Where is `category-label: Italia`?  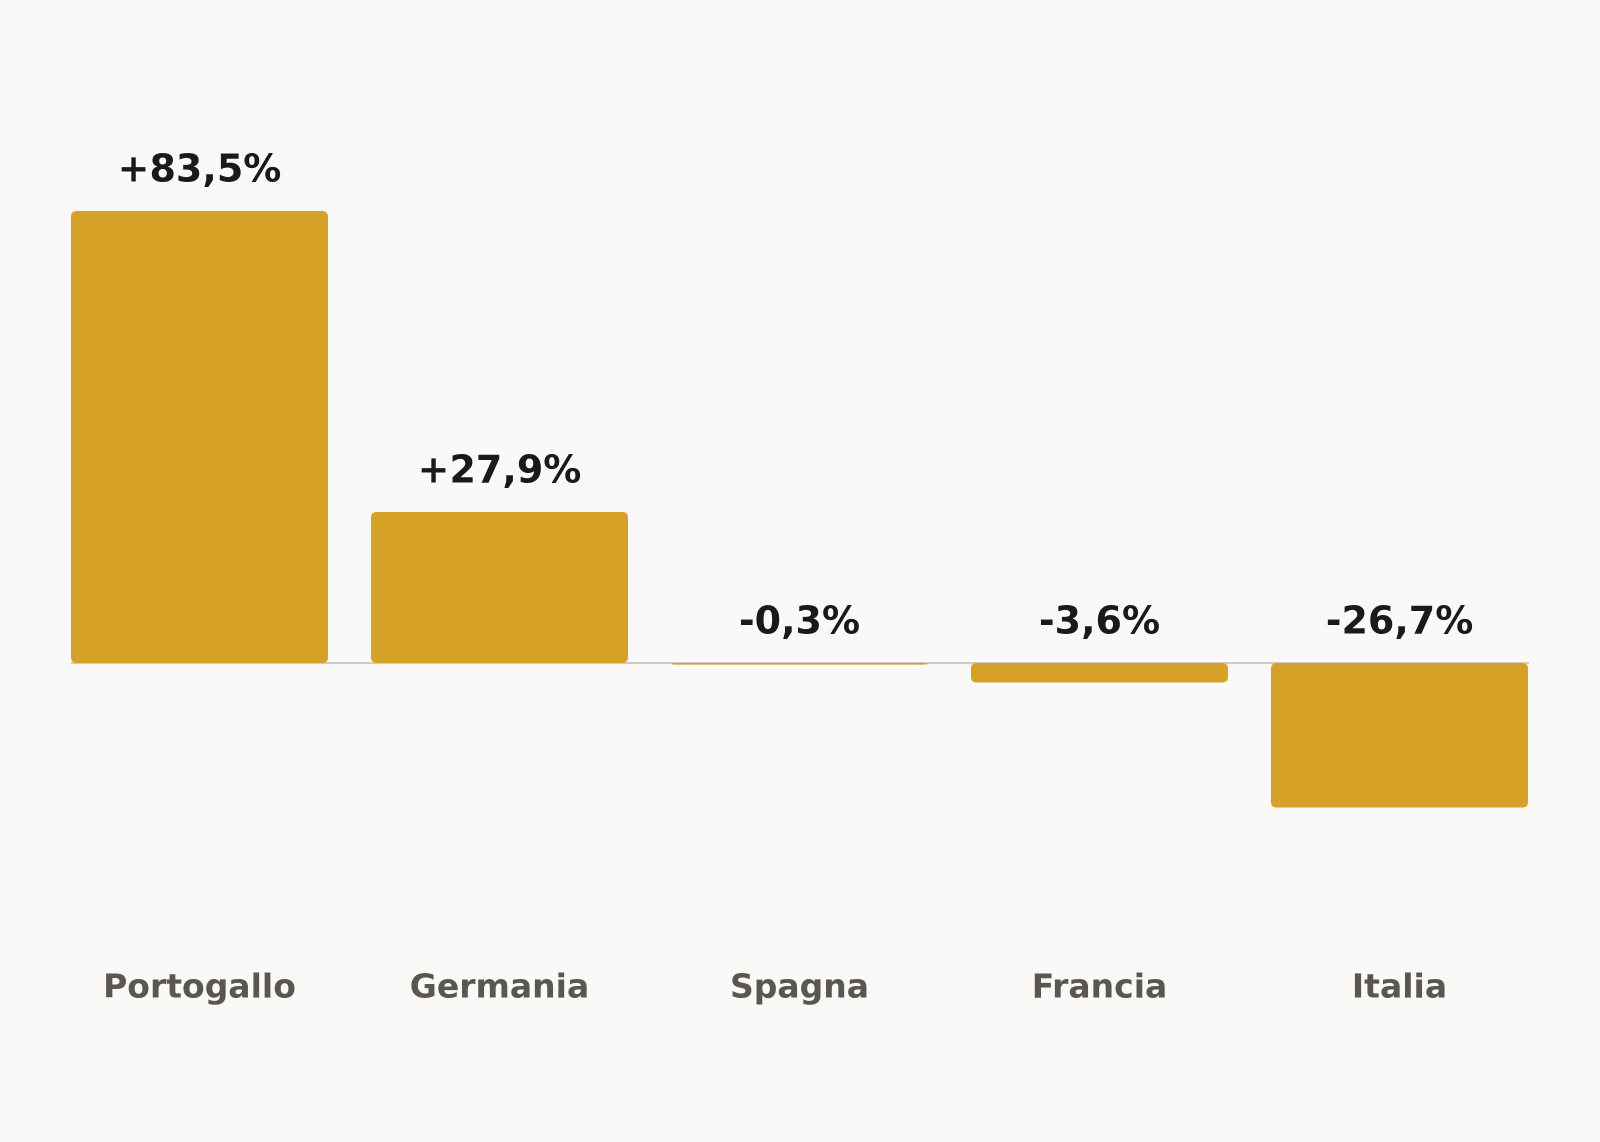 category-label: Italia is located at coordinates (1399, 986).